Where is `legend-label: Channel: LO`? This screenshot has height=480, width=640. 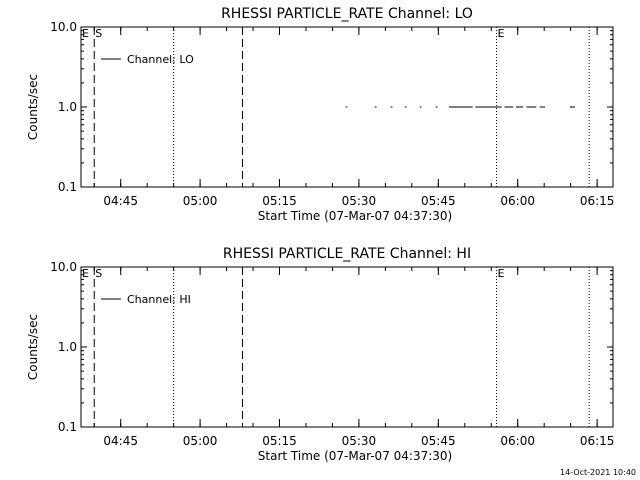
legend-label: Channel: LO is located at coordinates (160, 59).